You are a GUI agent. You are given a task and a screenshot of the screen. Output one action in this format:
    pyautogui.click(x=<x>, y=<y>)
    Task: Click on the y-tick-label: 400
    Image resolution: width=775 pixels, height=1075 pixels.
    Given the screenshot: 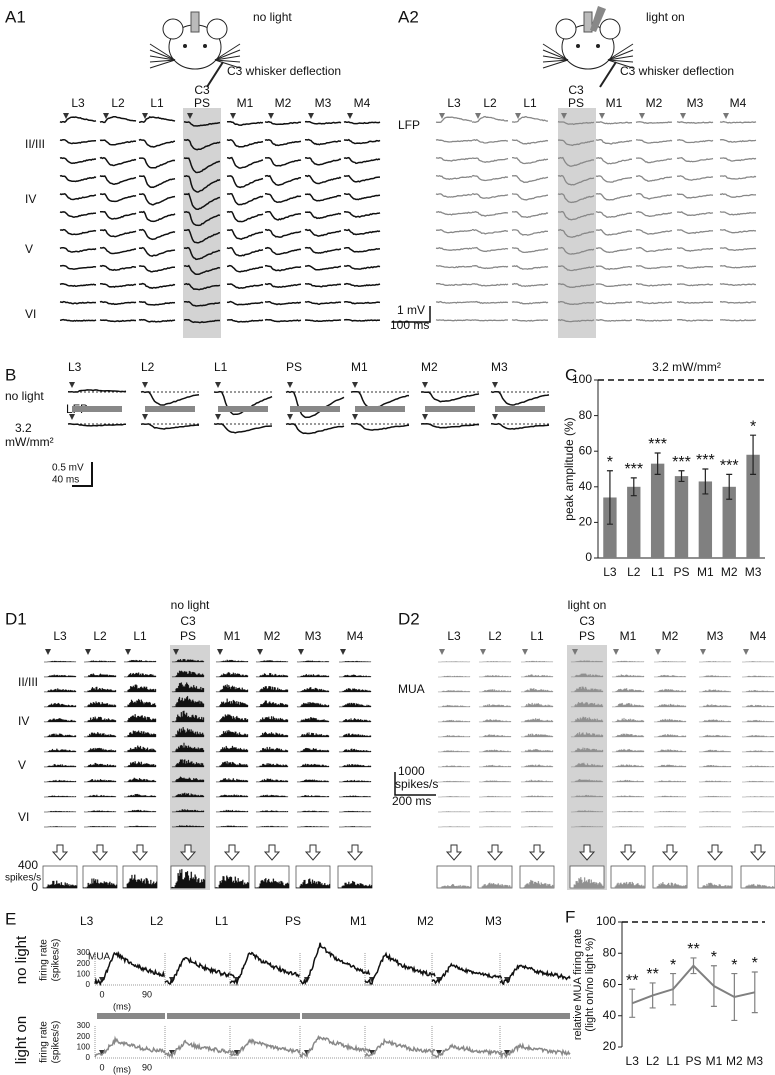 What is the action you would take?
    pyautogui.click(x=28, y=865)
    